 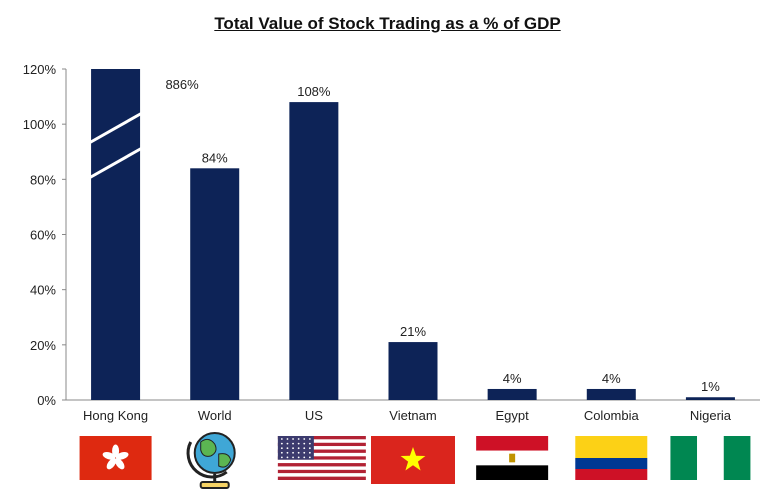 I want to click on data-label: 1%, so click(x=710, y=386).